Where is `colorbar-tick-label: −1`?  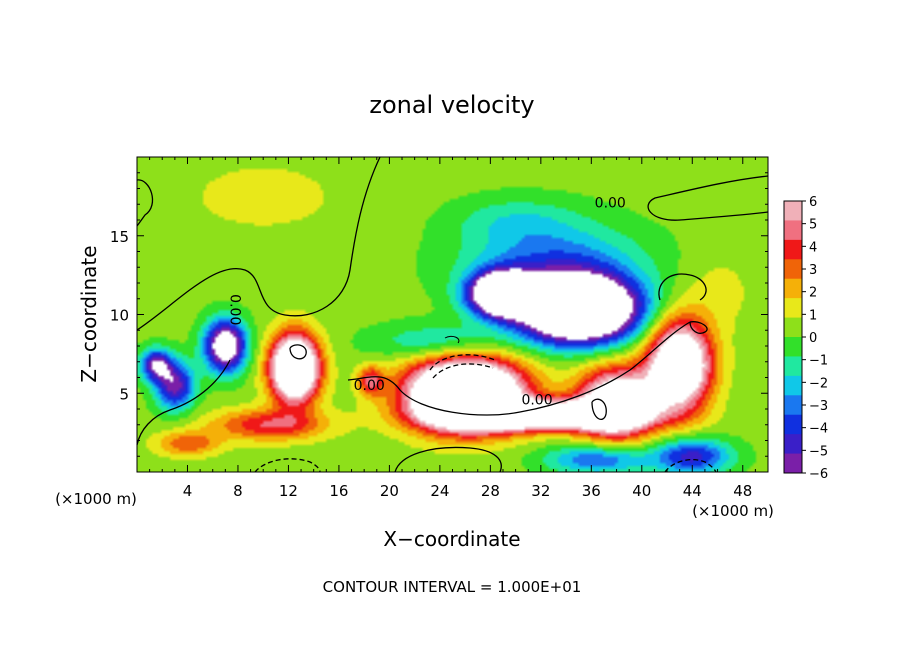 colorbar-tick-label: −1 is located at coordinates (818, 361).